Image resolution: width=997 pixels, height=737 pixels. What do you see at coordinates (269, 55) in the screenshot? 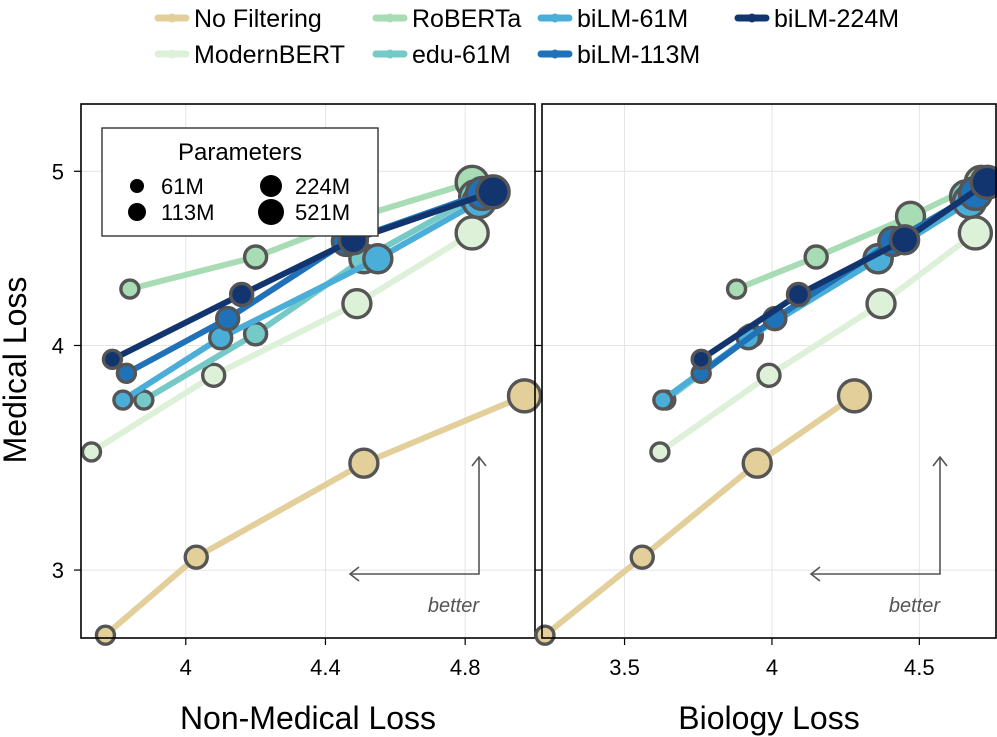
I see `legend-label: ModernBERT` at bounding box center [269, 55].